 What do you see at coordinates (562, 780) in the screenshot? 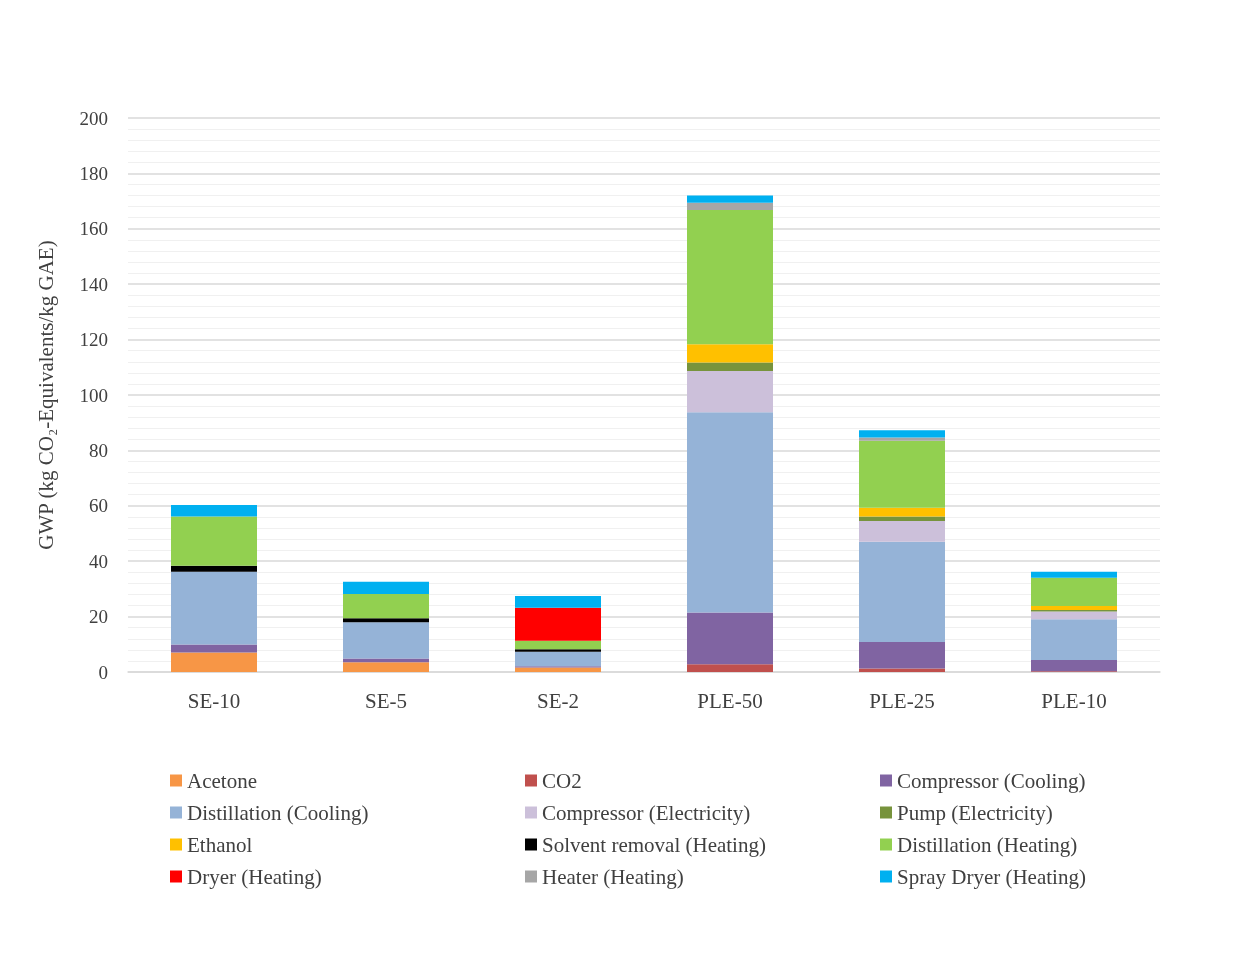
I see `legend-label: CO2` at bounding box center [562, 780].